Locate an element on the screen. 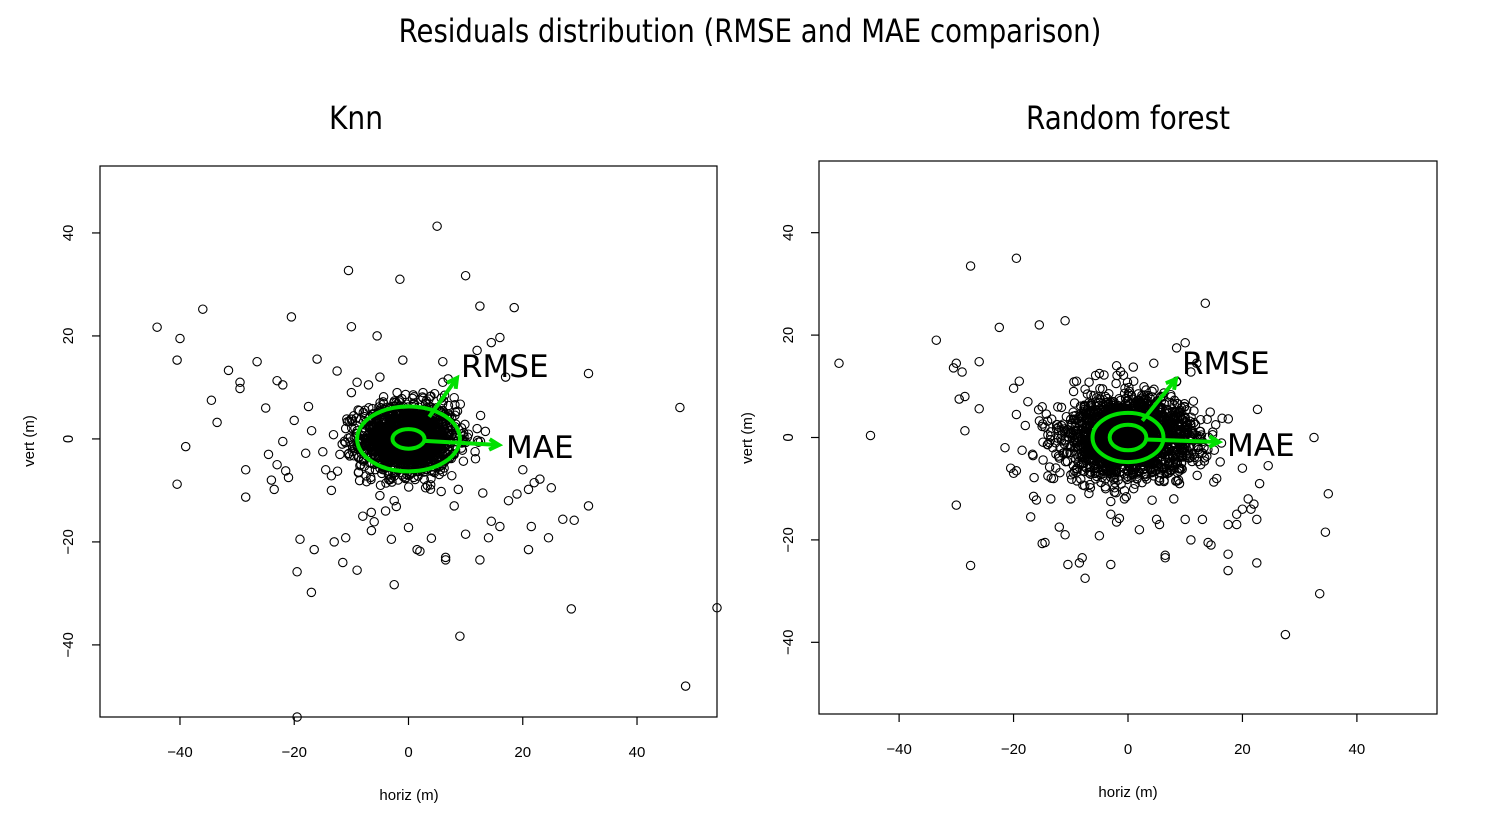 The image size is (1500, 827). x-tick-label: −40 is located at coordinates (179, 752).